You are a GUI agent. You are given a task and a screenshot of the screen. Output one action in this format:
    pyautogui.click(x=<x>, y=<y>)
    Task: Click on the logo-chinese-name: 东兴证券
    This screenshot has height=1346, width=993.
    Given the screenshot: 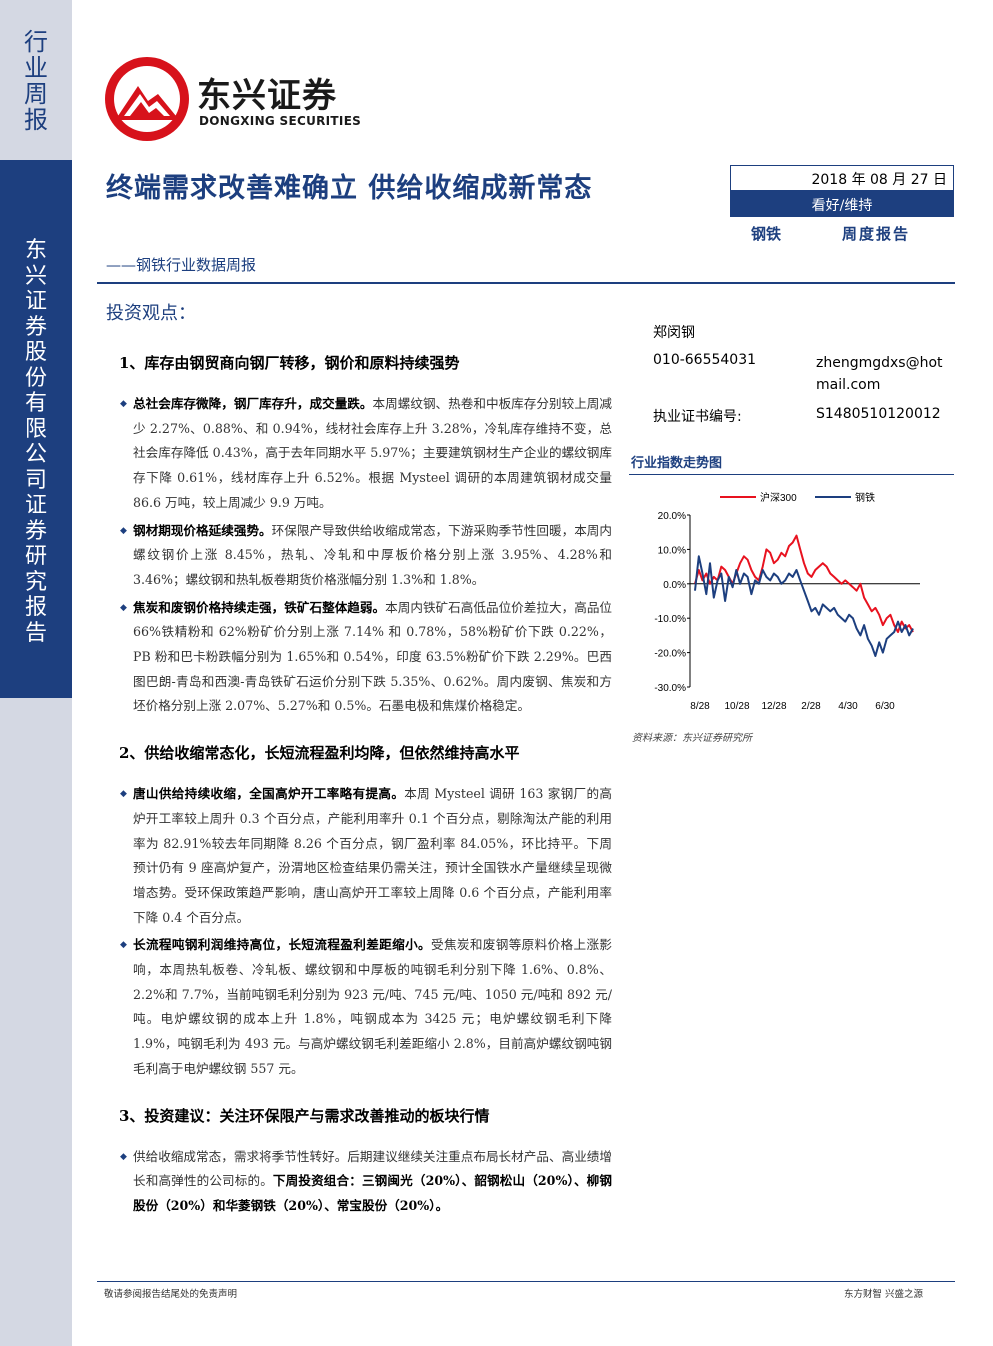 What is the action you would take?
    pyautogui.click(x=267, y=96)
    